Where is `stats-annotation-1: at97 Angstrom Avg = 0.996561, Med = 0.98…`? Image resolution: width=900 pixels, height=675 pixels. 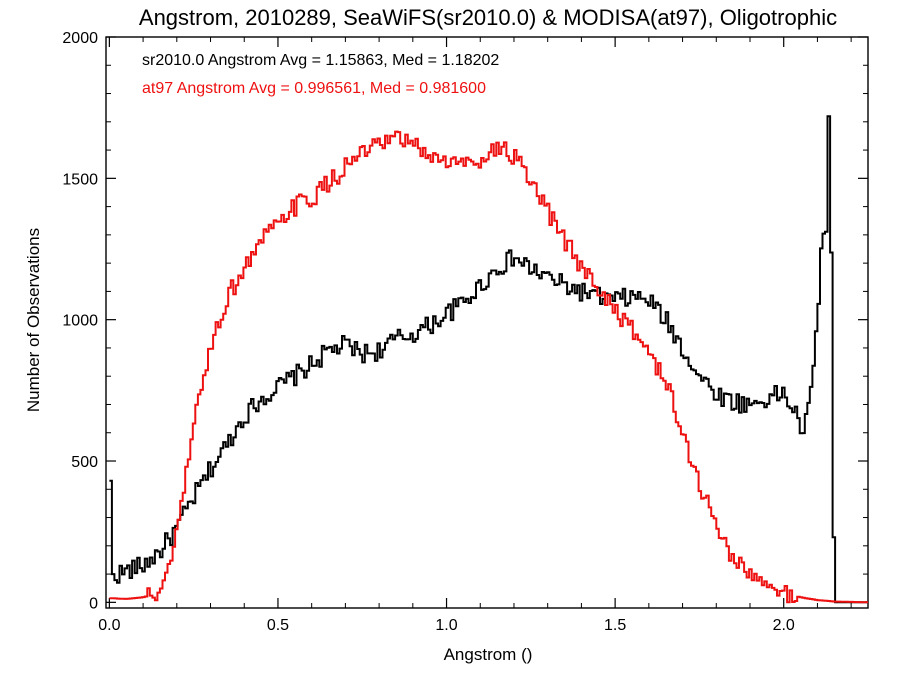
stats-annotation-1: at97 Angstrom Avg = 0.996561, Med = 0.98… is located at coordinates (314, 88).